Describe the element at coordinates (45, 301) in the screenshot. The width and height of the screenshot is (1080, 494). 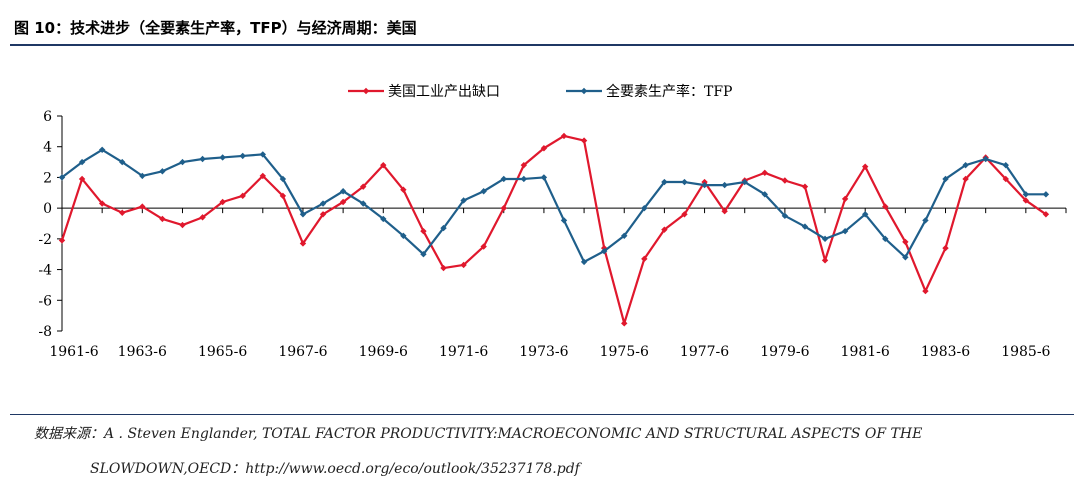
I see `y-tick-label: -6` at that location.